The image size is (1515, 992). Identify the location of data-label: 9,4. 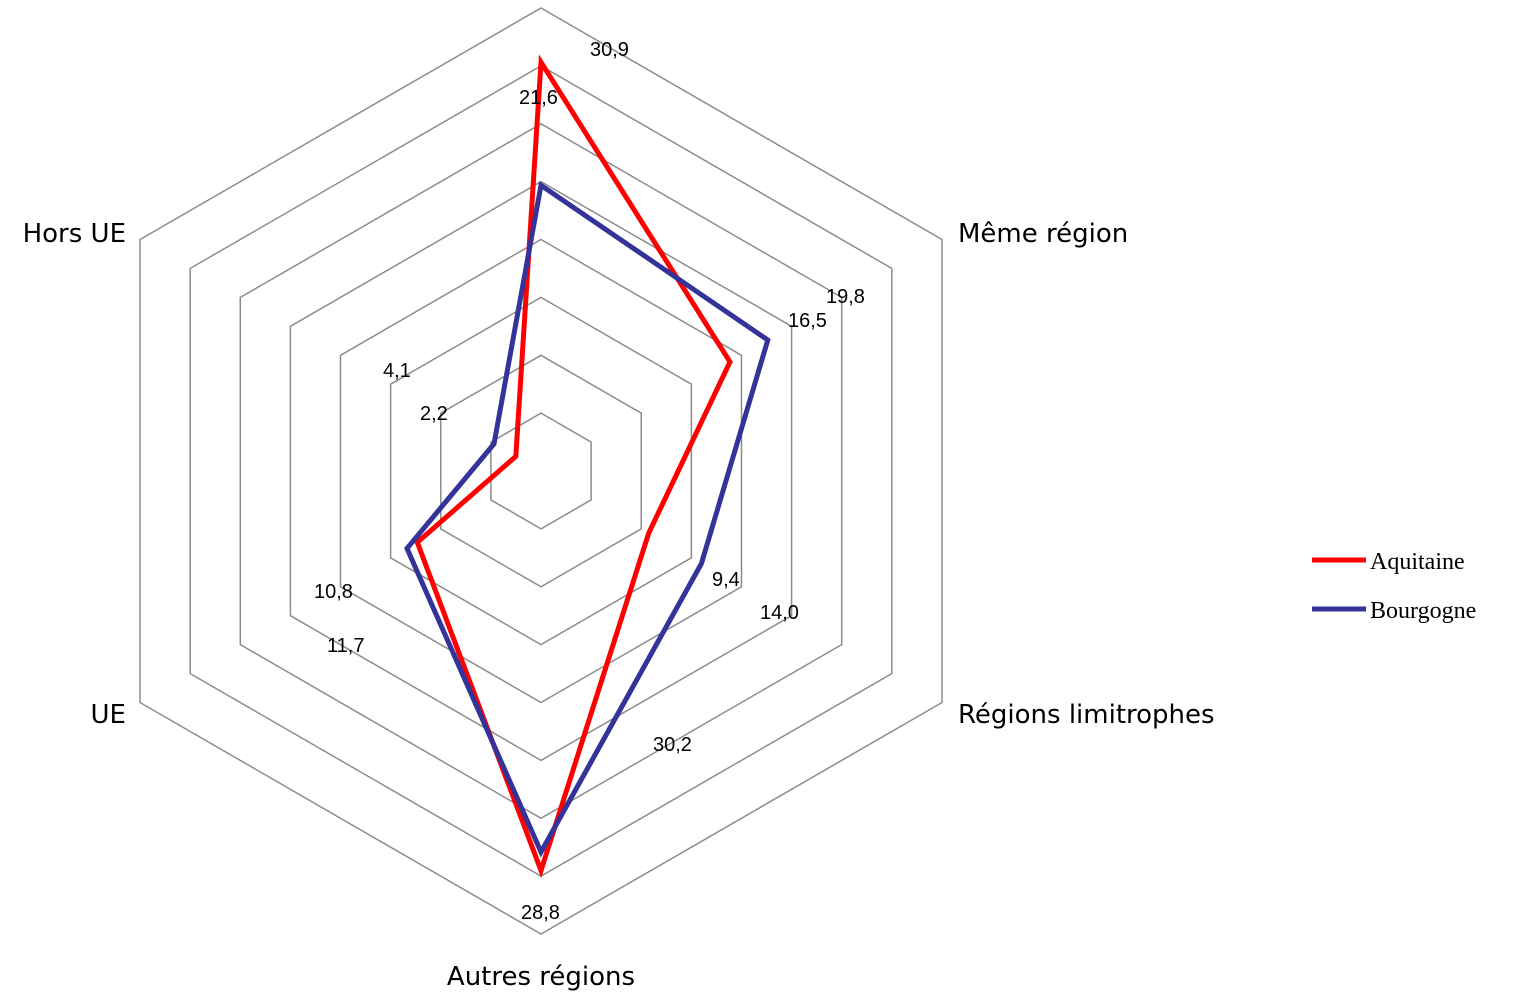
(726, 580).